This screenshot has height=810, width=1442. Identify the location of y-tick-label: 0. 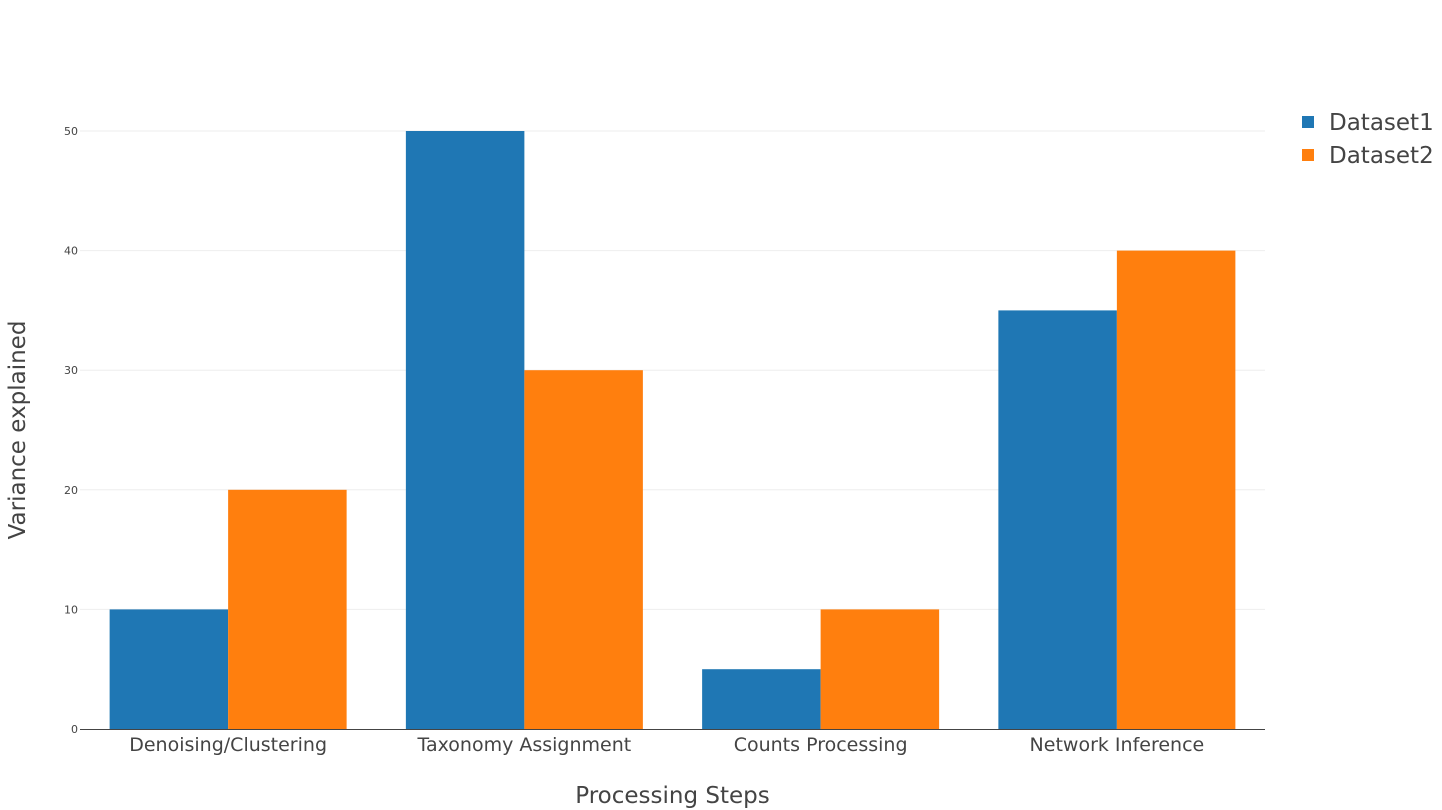
(74, 729).